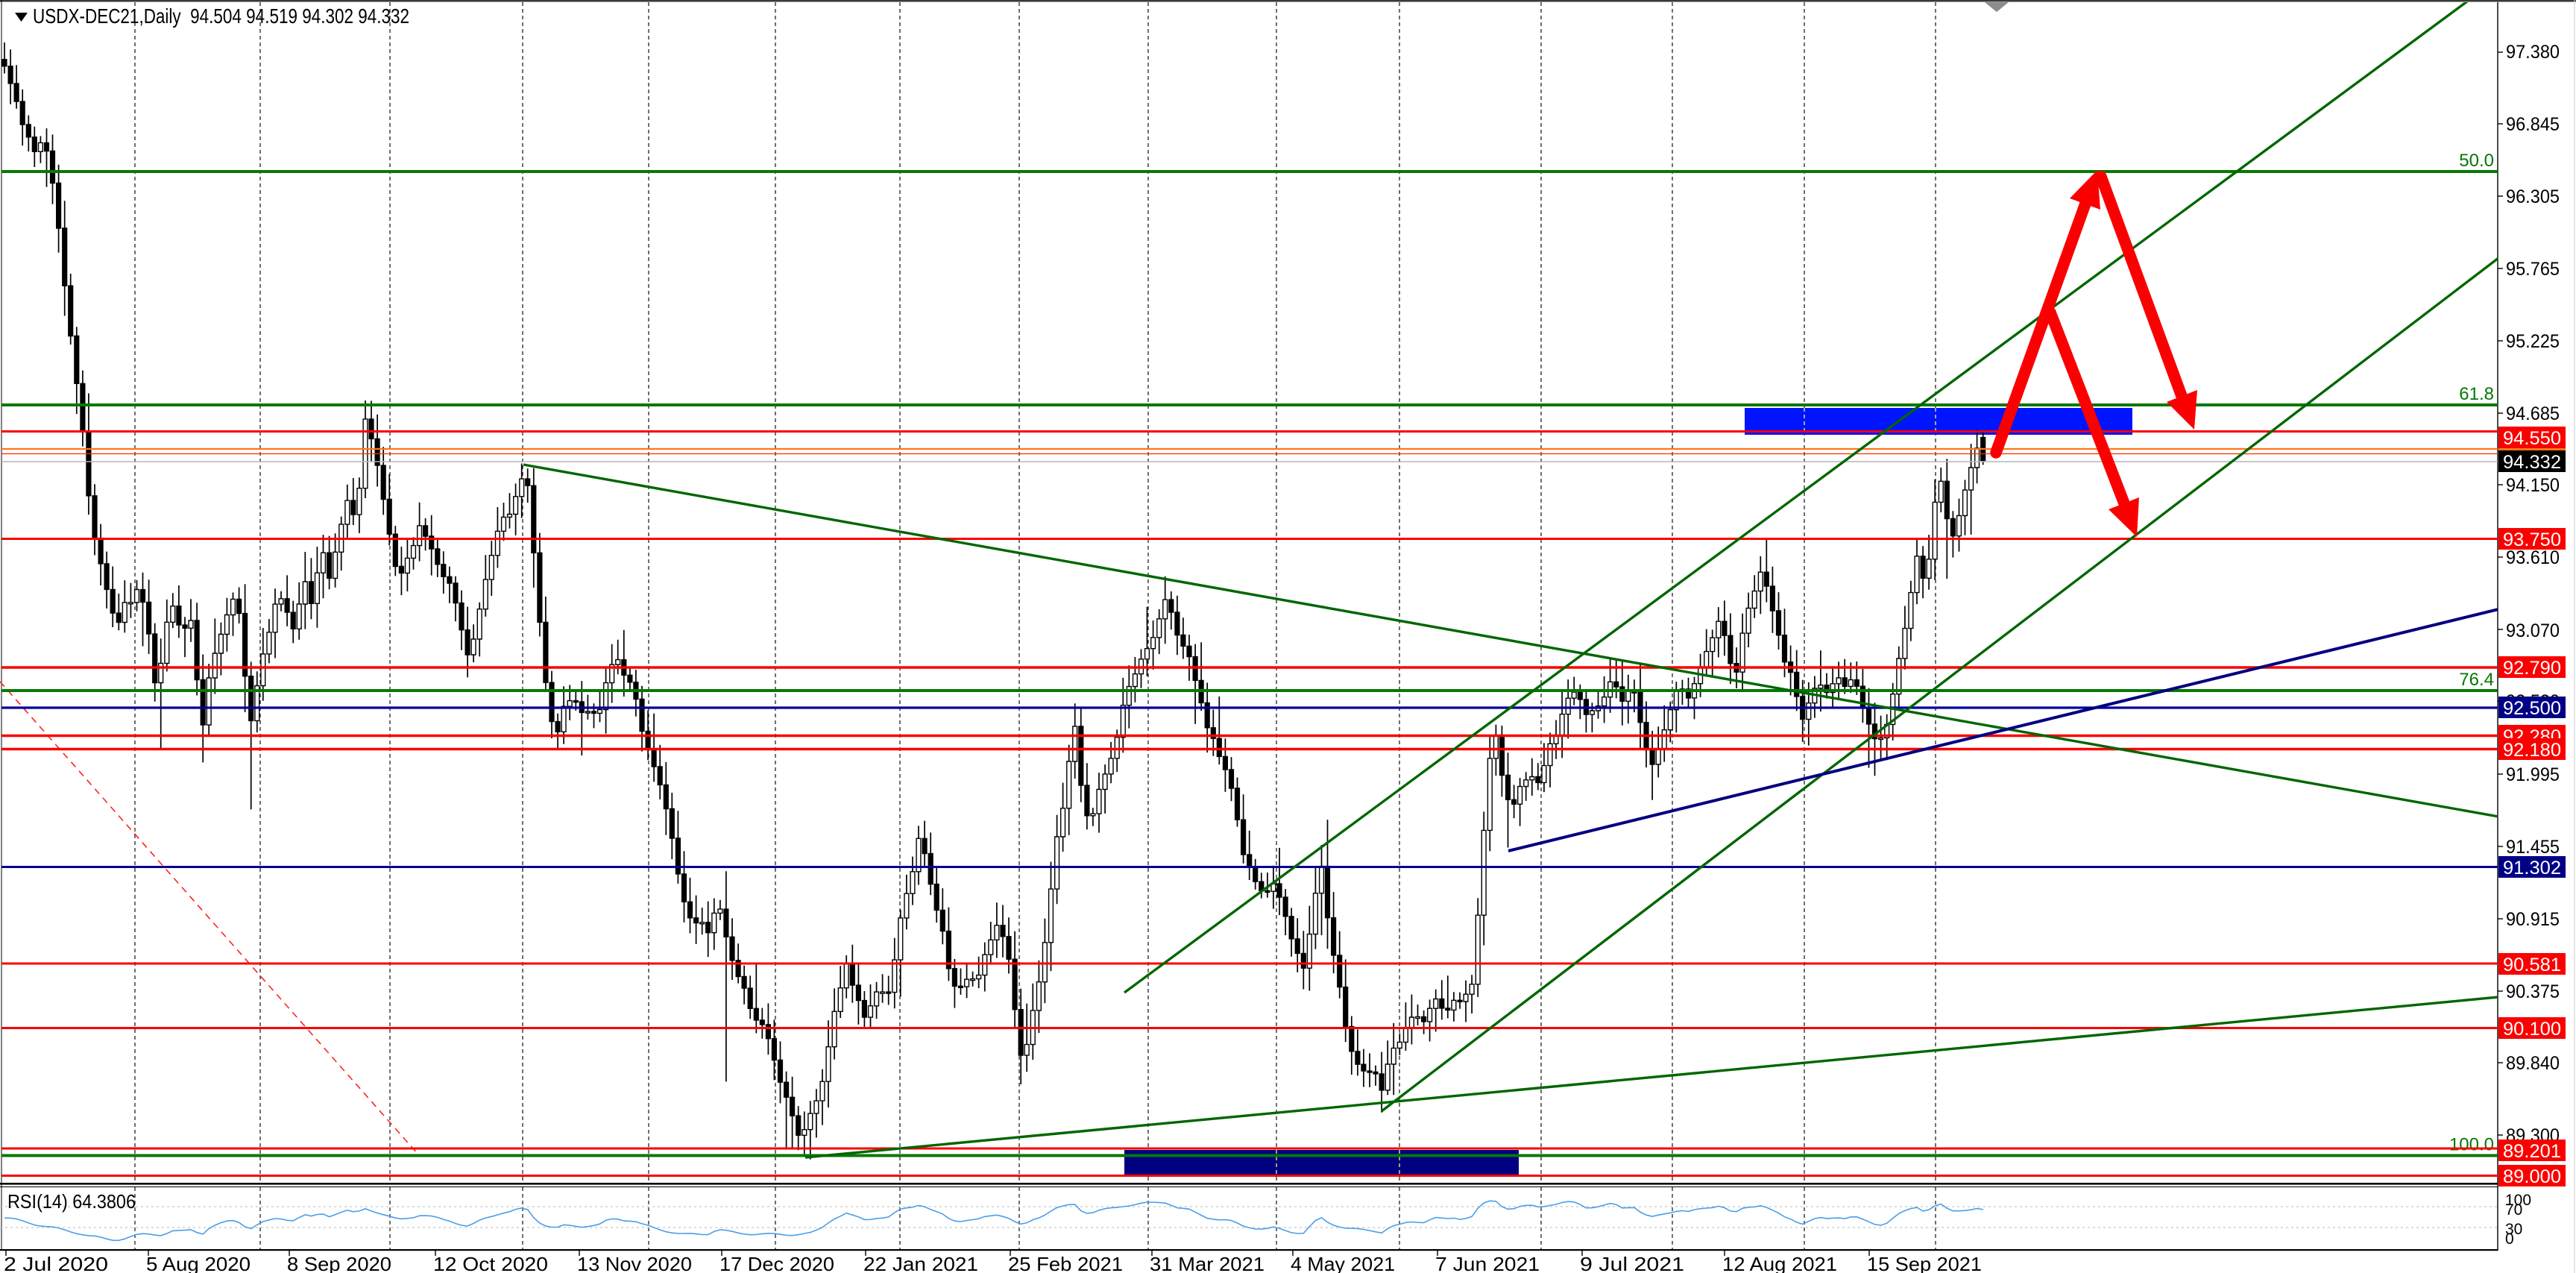 The height and width of the screenshot is (1273, 2576). I want to click on svg-text: 12 Oct 2020, so click(491, 1263).